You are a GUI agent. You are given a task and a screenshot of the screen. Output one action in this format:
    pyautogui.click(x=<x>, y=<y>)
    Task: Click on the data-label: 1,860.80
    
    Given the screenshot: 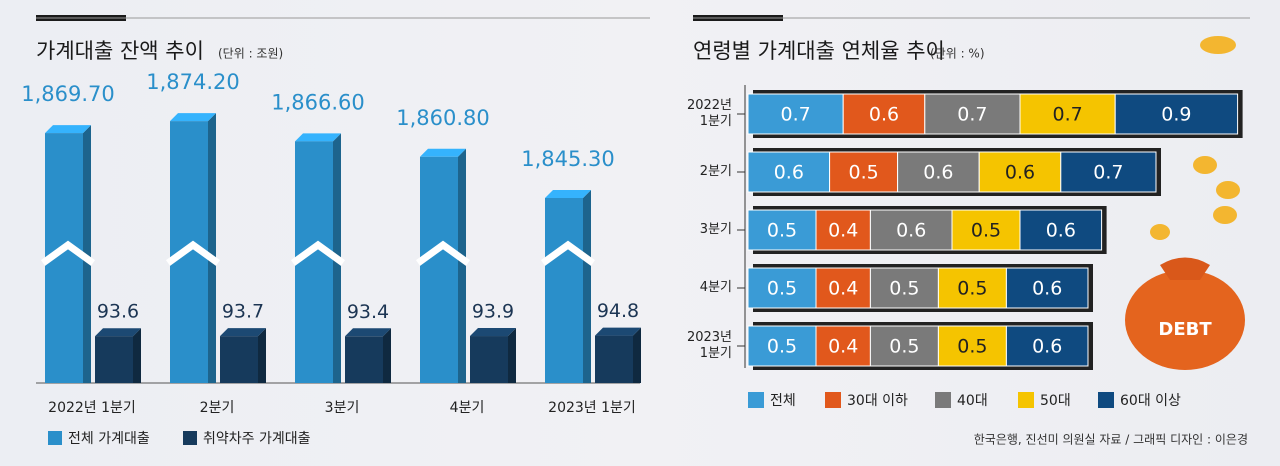 What is the action you would take?
    pyautogui.click(x=443, y=118)
    